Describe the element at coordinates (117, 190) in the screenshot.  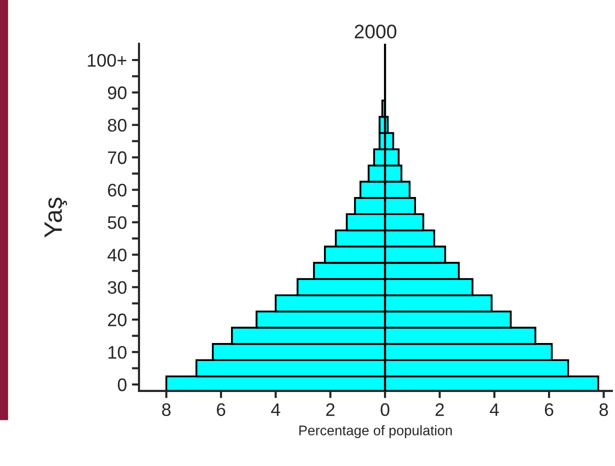
I see `y-tick-label: 60` at that location.